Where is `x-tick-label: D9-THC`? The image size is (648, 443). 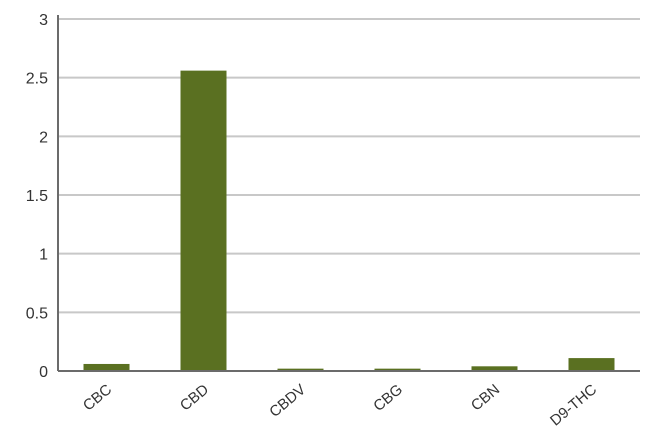
x-tick-label: D9-THC is located at coordinates (573, 405).